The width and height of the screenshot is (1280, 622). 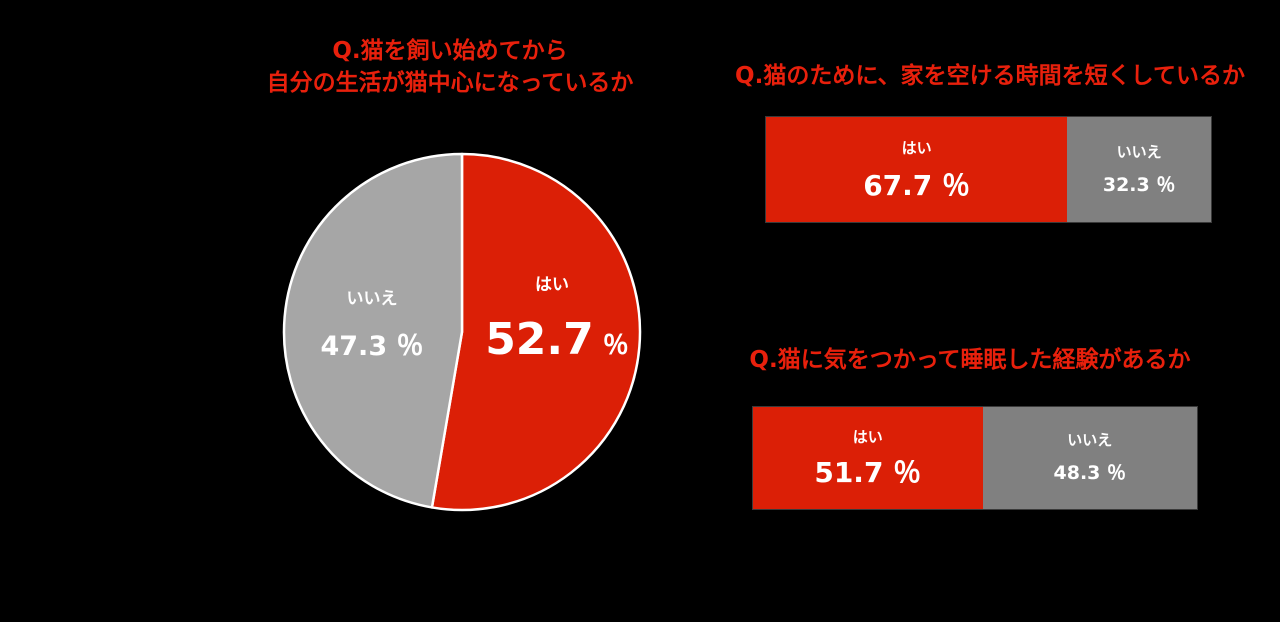 I want to click on bar-2-no-value: 48.3 ％, so click(x=1090, y=473).